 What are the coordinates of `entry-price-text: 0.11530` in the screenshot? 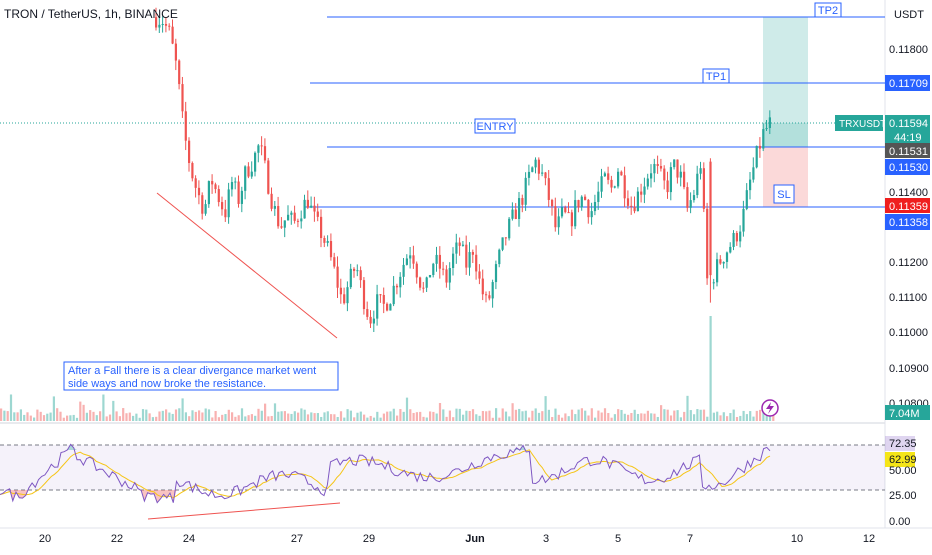 It's located at (908, 168).